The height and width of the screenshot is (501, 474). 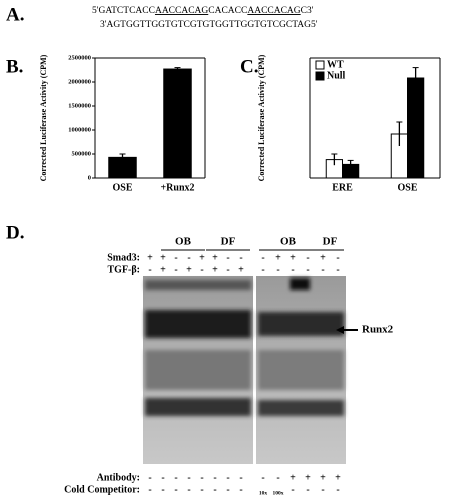 I want to click on panel-label: B., so click(x=14, y=66).